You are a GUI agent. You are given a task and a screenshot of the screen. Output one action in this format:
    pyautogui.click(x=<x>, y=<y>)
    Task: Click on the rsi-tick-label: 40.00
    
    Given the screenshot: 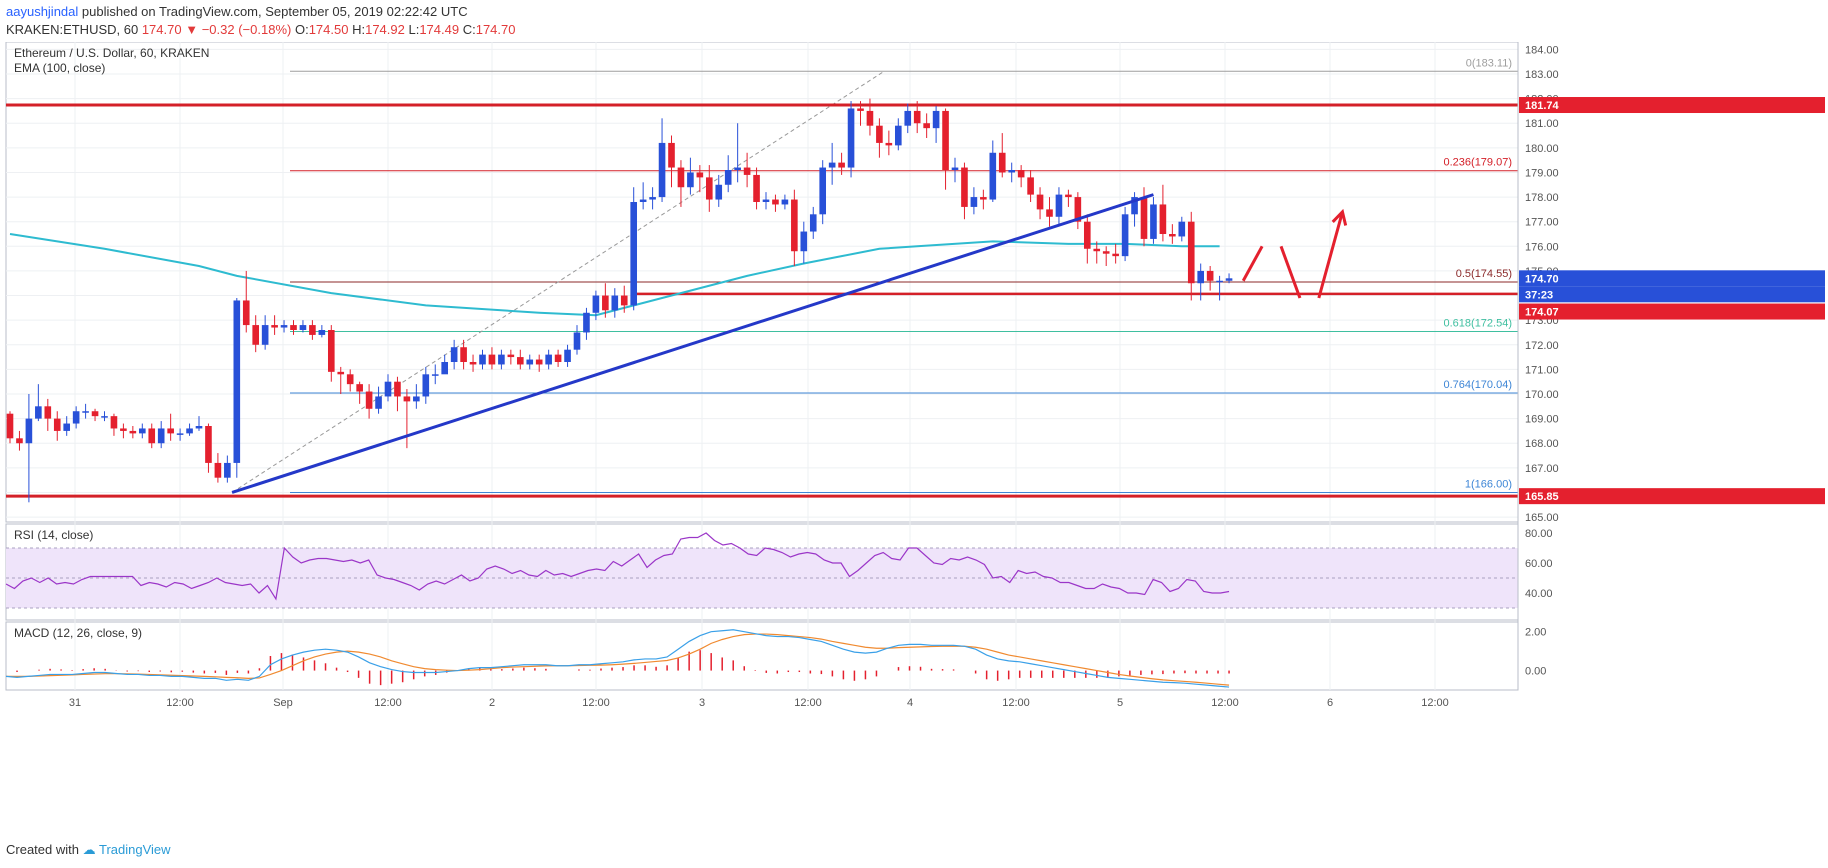 What is the action you would take?
    pyautogui.click(x=1539, y=594)
    